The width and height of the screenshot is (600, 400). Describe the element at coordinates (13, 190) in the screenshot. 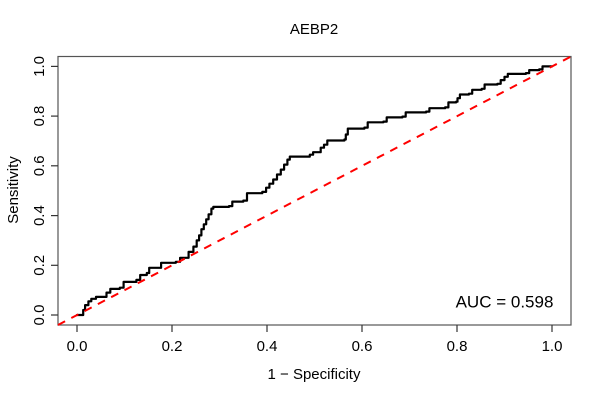

I see `y-axis-label: Sensitivity` at that location.